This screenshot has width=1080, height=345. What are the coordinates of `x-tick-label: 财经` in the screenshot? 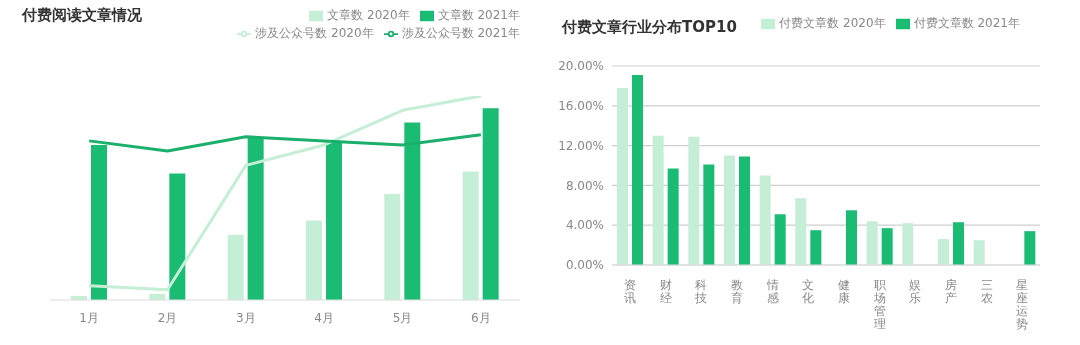 It's located at (665, 291).